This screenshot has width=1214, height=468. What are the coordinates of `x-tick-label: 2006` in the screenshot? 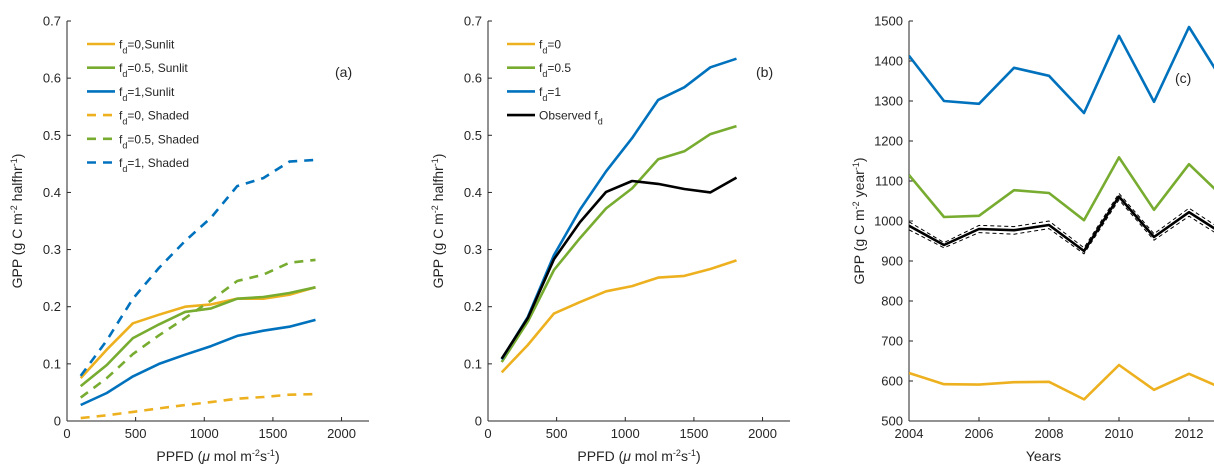 It's located at (979, 433).